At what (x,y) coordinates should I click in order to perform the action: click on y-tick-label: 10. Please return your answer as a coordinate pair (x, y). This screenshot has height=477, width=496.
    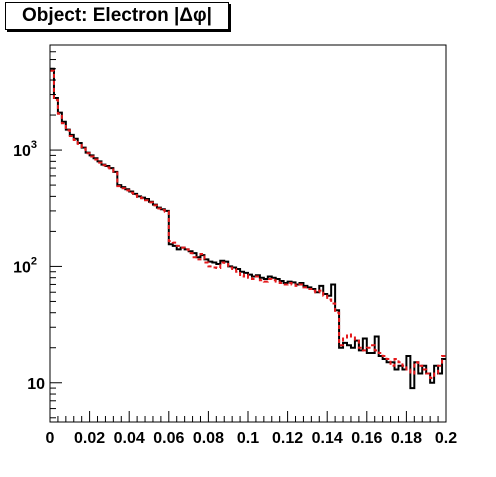
    Looking at the image, I should click on (36, 384).